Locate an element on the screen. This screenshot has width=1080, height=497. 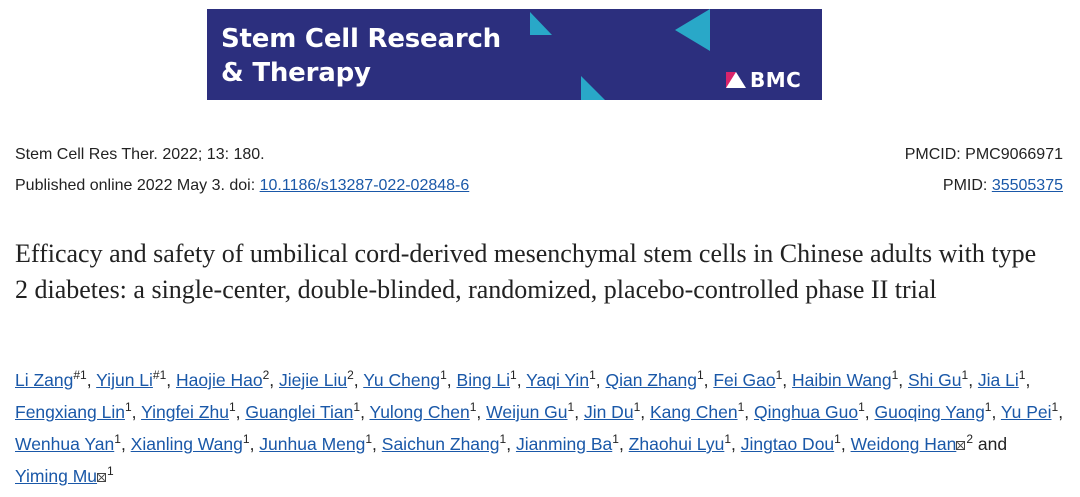
author-link: Yulong Chen is located at coordinates (419, 412).